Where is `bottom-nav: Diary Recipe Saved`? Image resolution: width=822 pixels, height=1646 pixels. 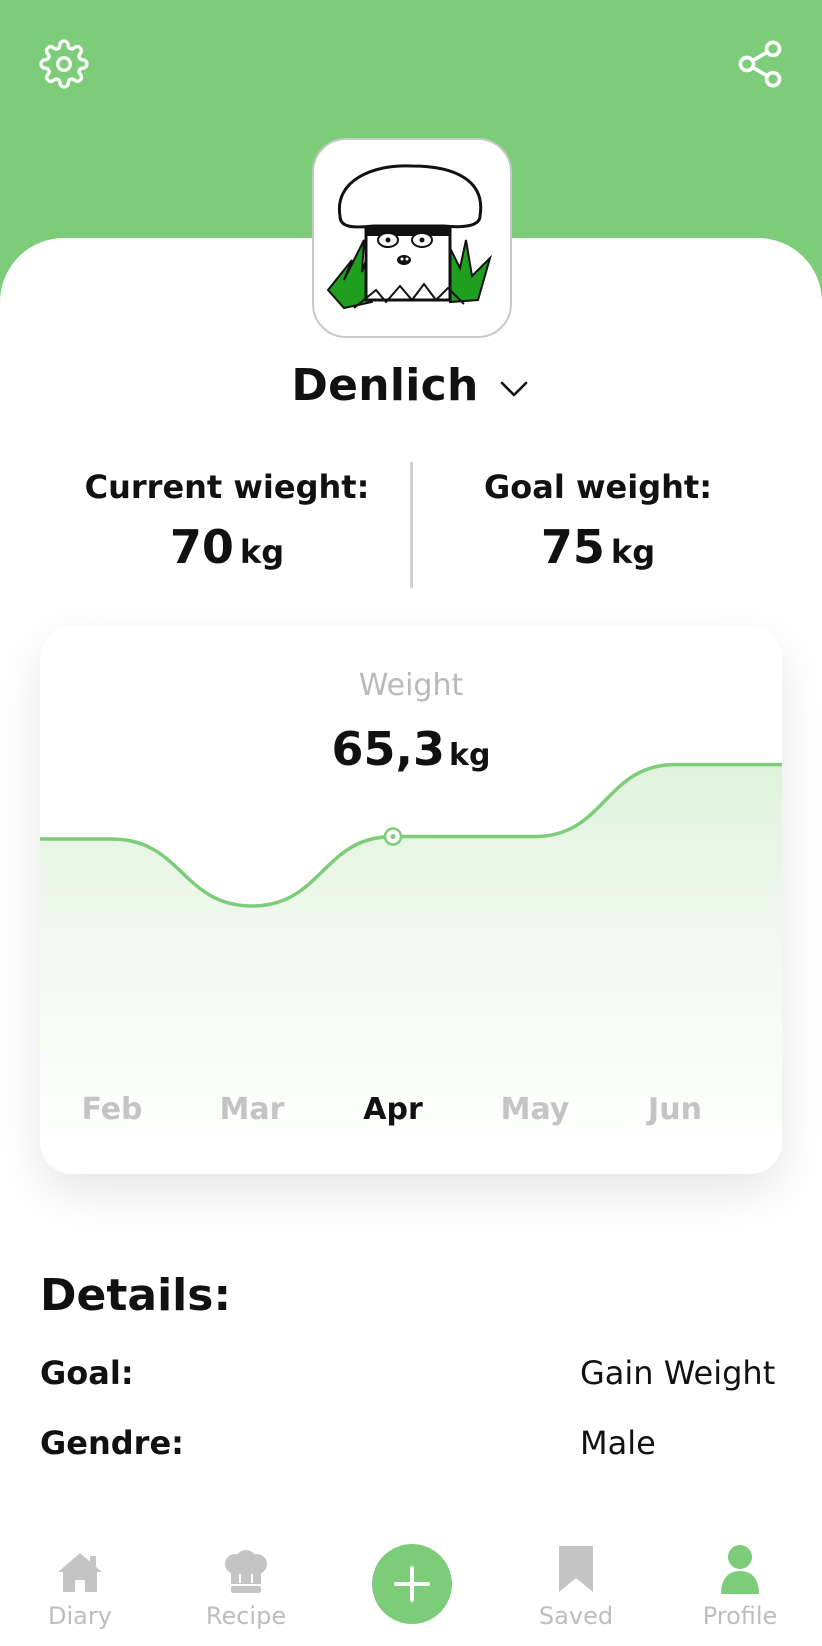
bottom-nav: Diary Recipe Saved is located at coordinates (411, 1588).